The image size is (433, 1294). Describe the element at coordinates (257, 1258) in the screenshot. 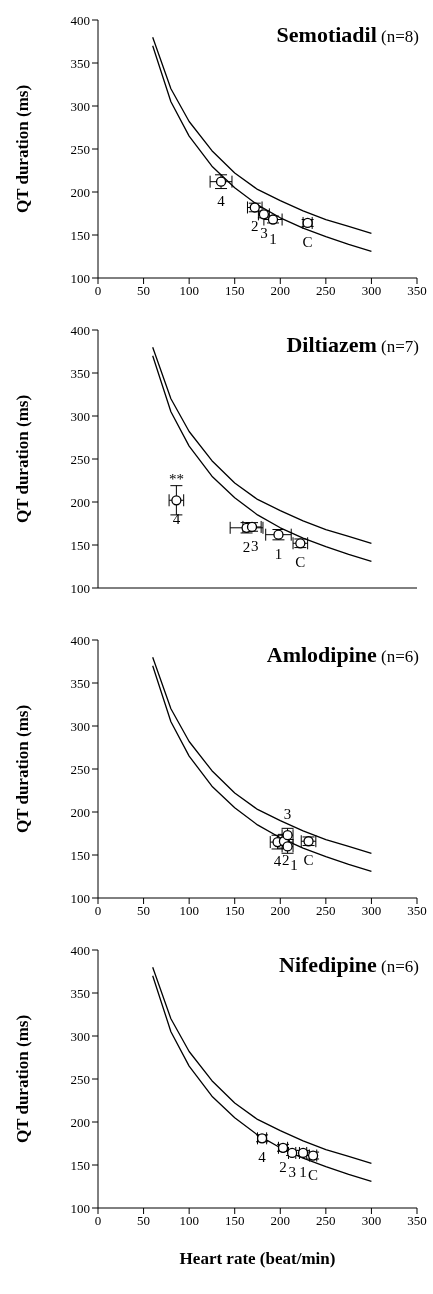

I see `x-axis-title: Heart rate (beat/min)` at that location.